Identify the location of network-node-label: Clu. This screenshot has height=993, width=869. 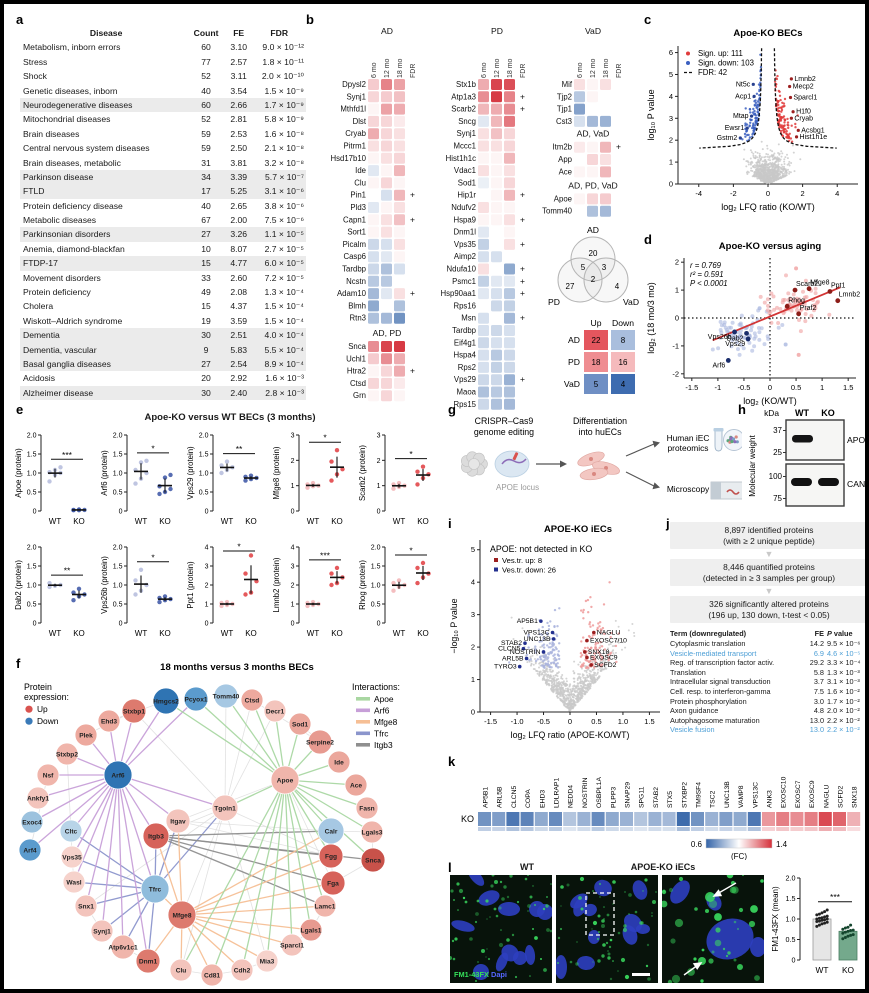
(181, 970).